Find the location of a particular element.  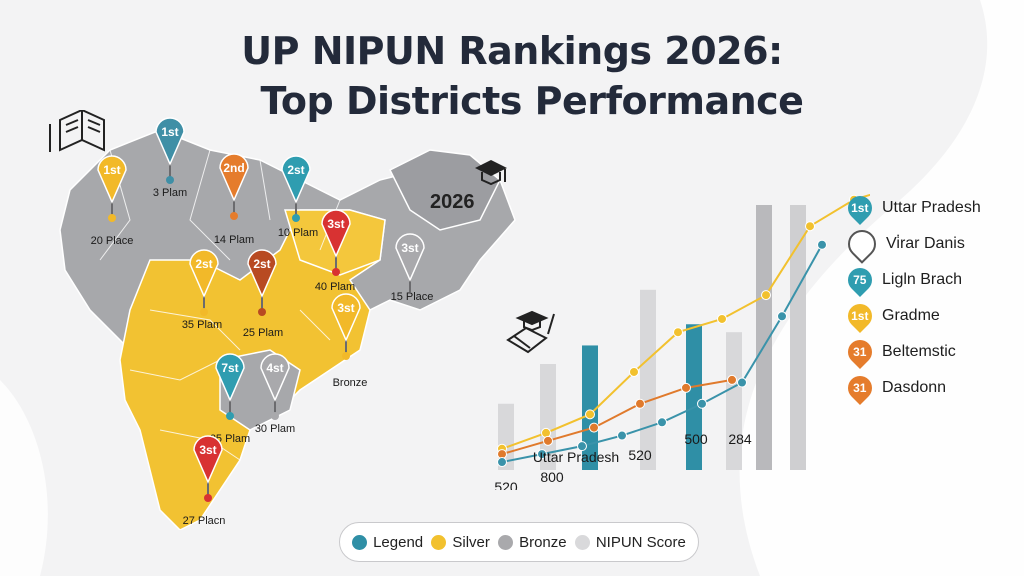

bar-label: 520 is located at coordinates (506, 484).